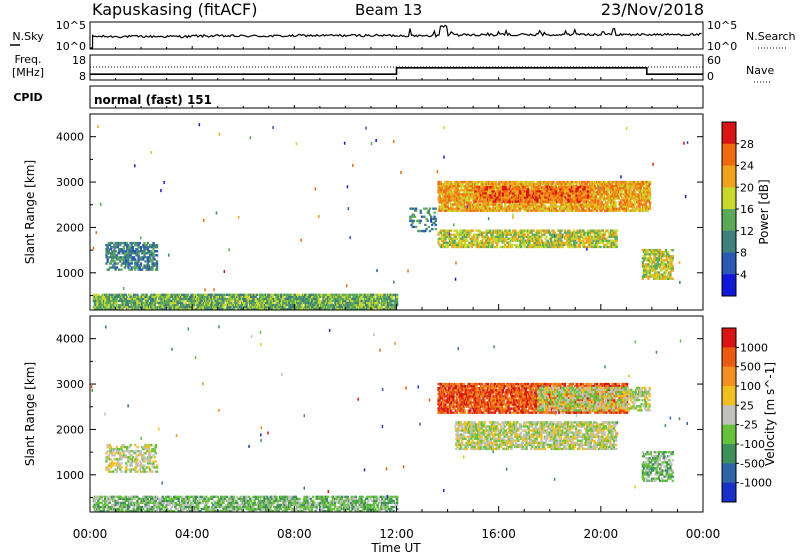 Image resolution: width=800 pixels, height=558 pixels. I want to click on cpid-row: CPID normal (fast) 151, so click(358, 97).